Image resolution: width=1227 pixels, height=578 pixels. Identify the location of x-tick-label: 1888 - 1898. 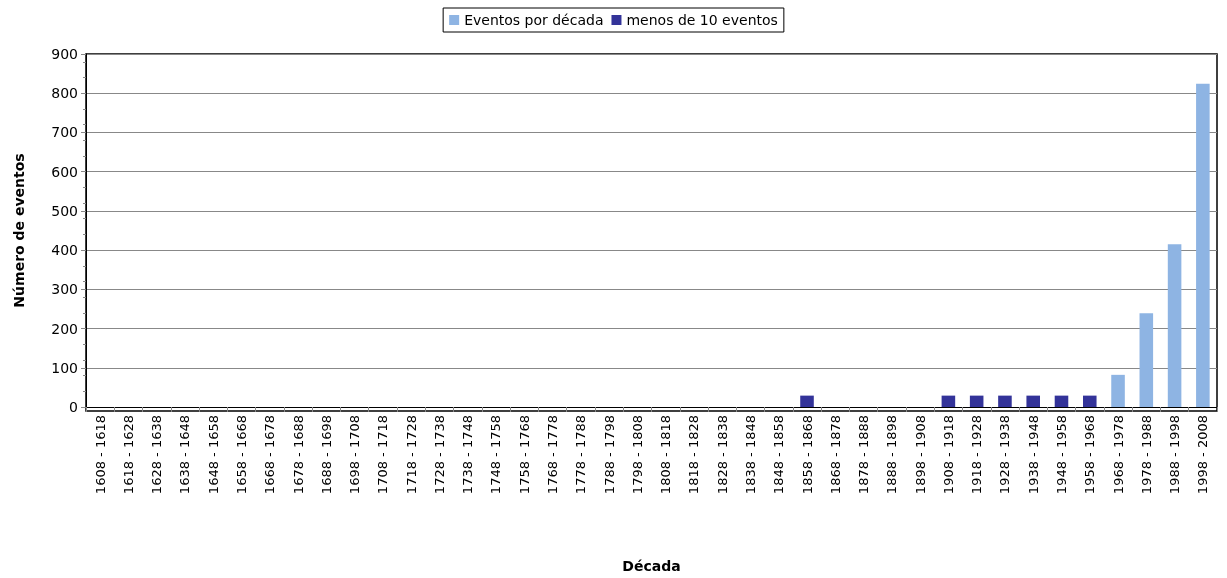
(892, 455).